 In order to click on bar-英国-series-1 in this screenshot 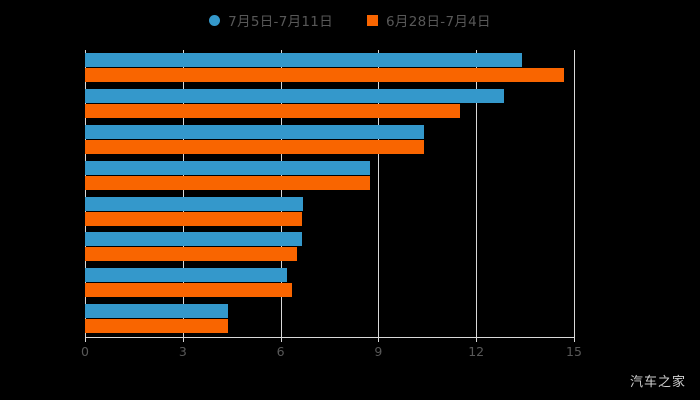, I will do `click(228, 167)`.